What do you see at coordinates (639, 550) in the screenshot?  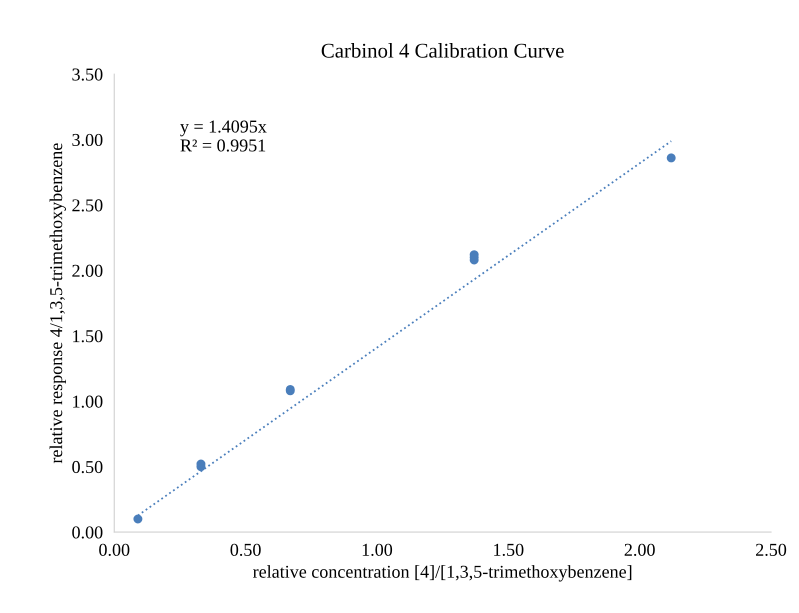 I see `x-tick-label: 2.00` at bounding box center [639, 550].